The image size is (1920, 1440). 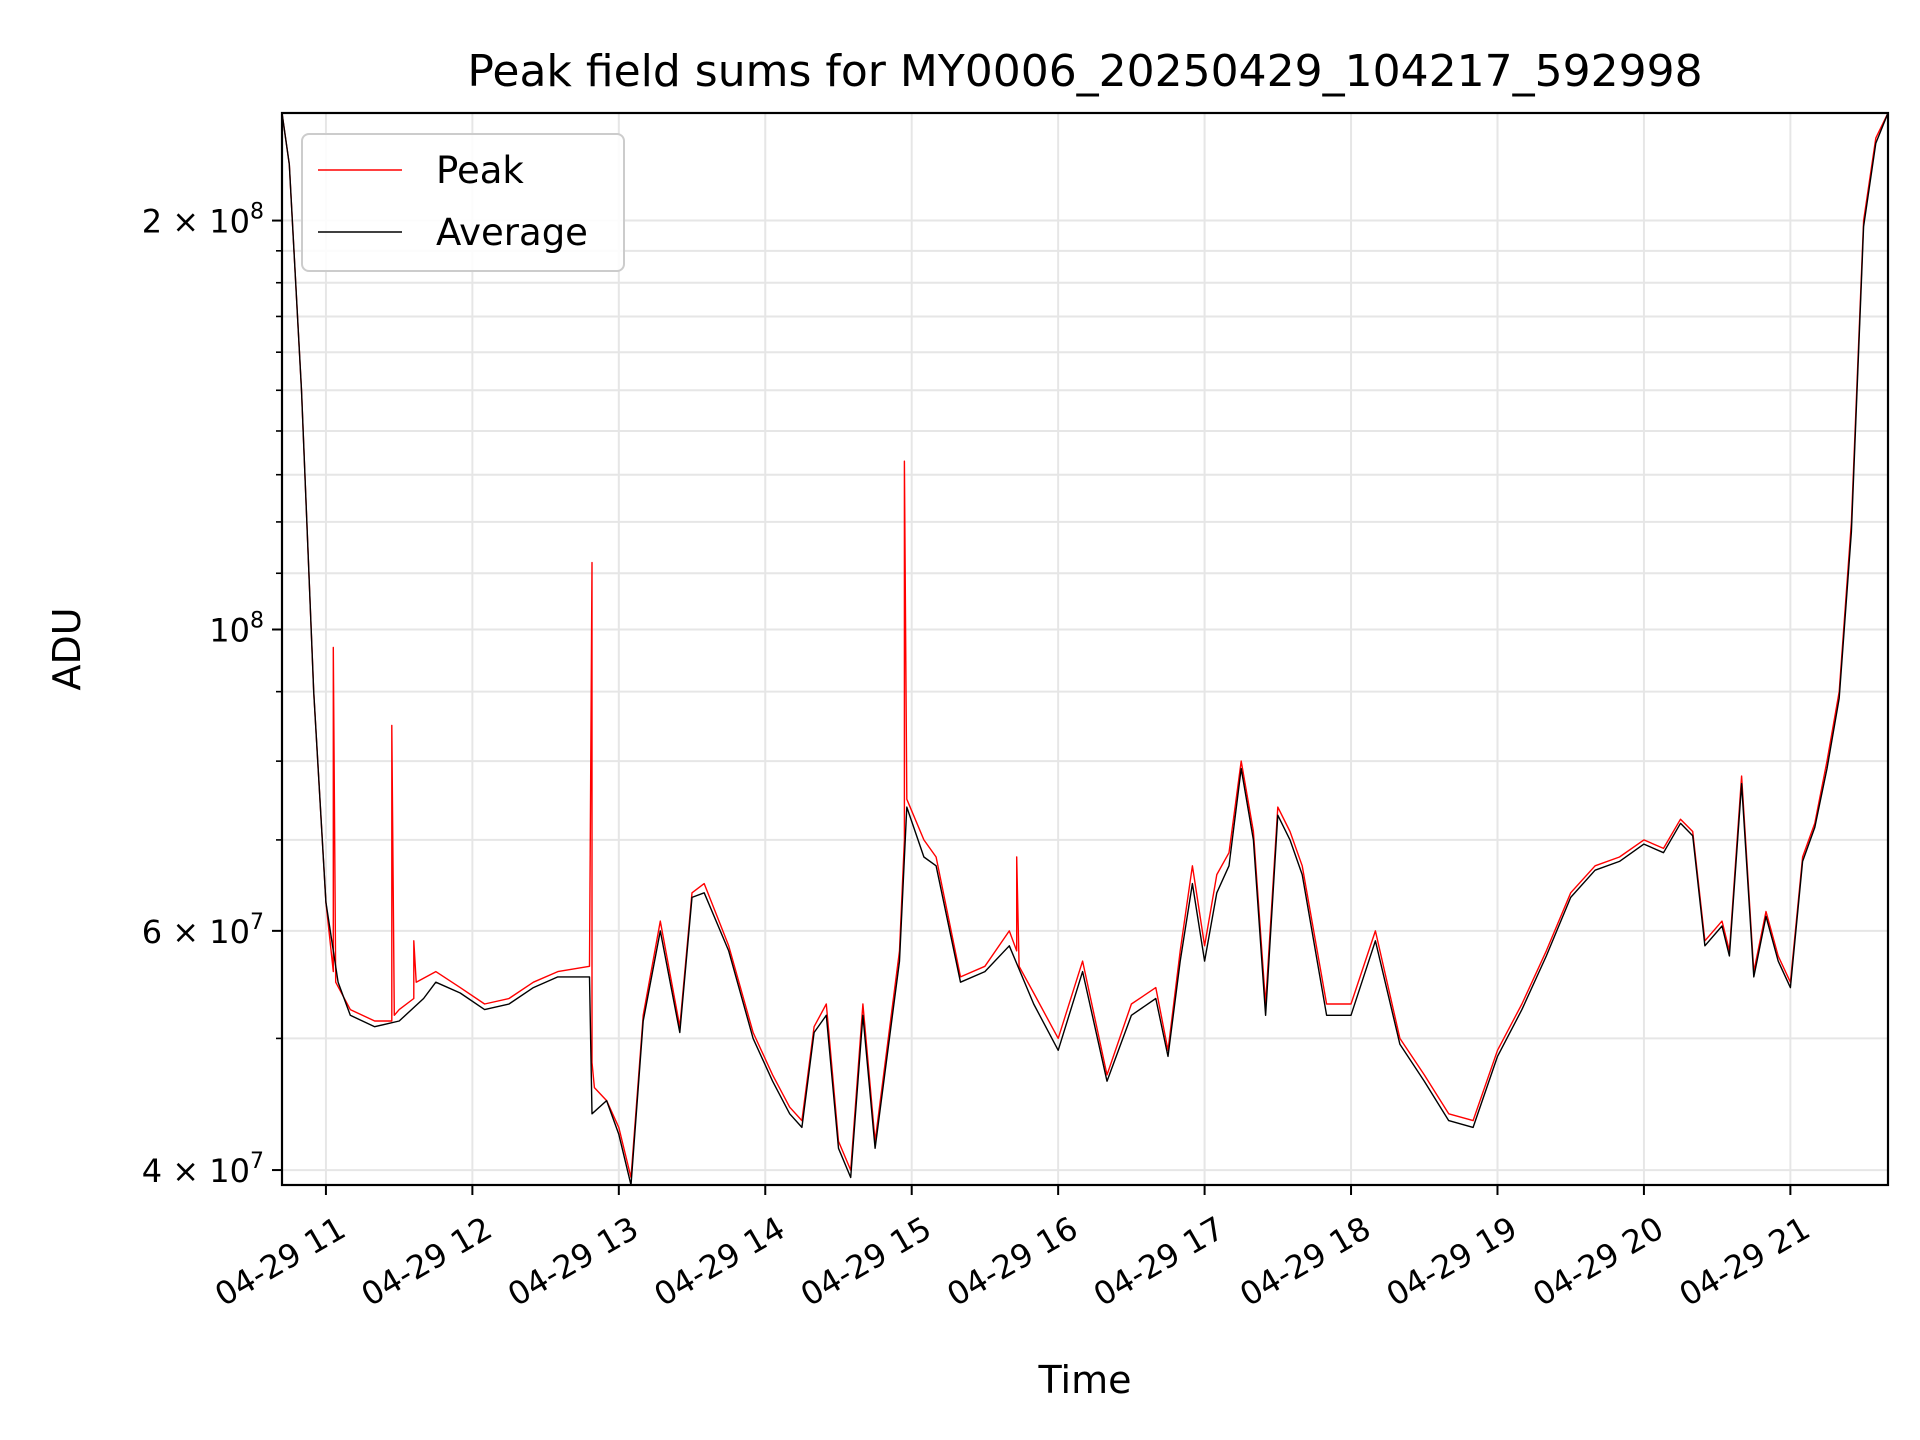 I want to click on legend-box, so click(x=463, y=202).